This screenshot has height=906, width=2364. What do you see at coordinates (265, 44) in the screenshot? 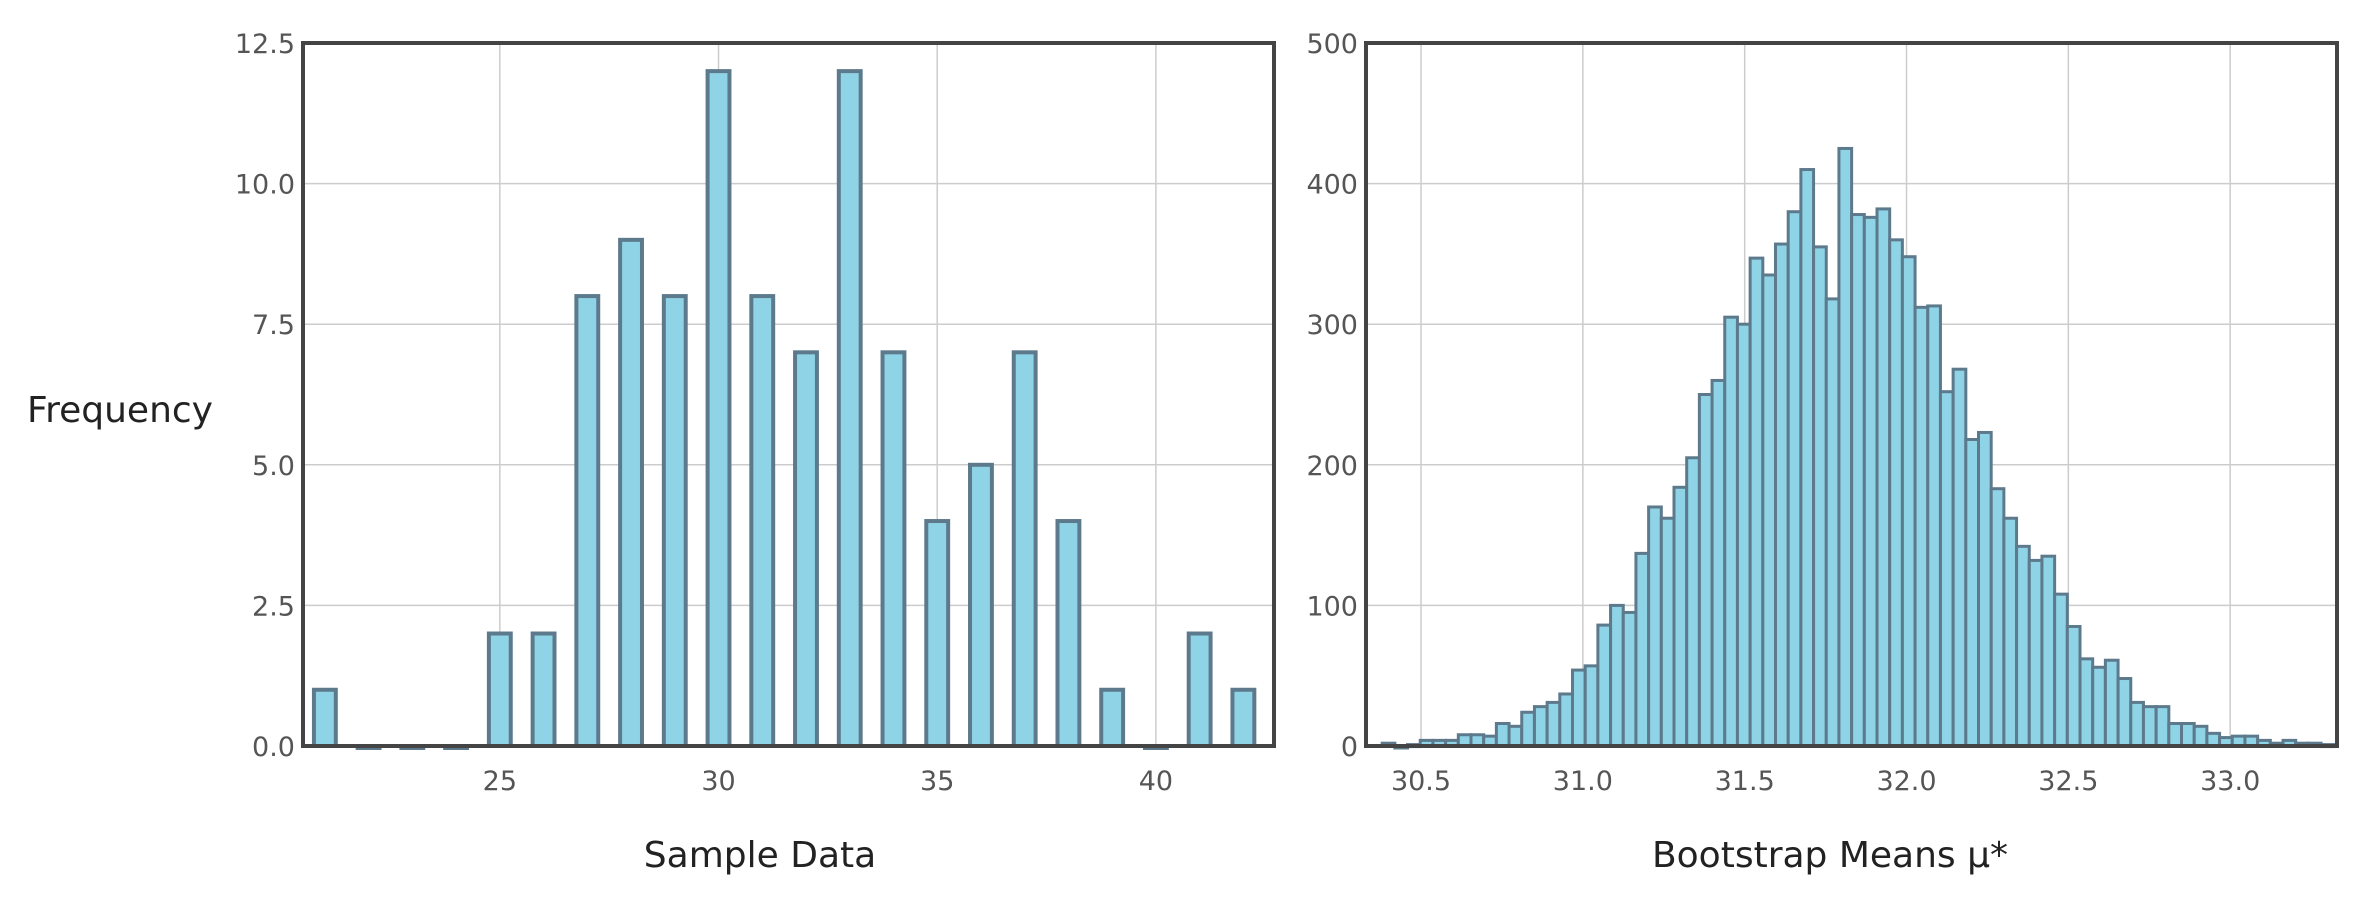
I see `left-y-tick-label: 12.5` at bounding box center [265, 44].